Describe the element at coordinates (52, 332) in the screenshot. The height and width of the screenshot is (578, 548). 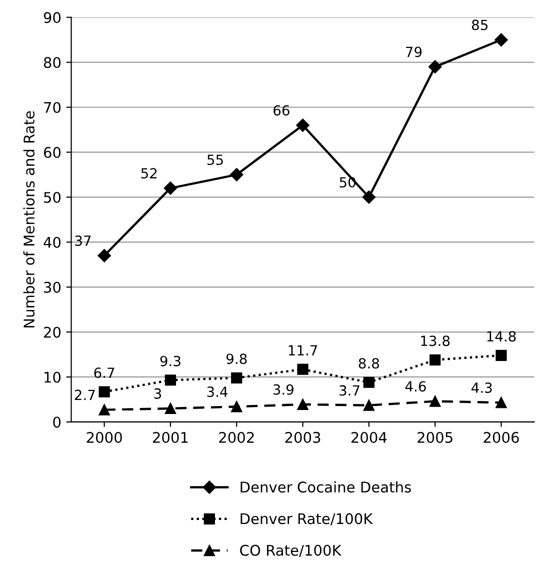
I see `y-tick-label: 20` at that location.